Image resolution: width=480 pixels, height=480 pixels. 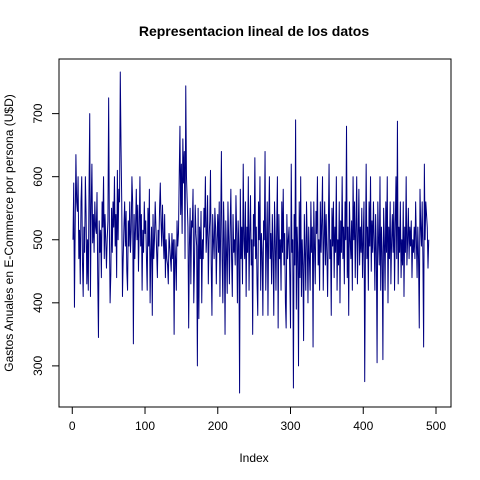 What do you see at coordinates (38, 302) in the screenshot?
I see `y-tick-label: 400` at bounding box center [38, 302].